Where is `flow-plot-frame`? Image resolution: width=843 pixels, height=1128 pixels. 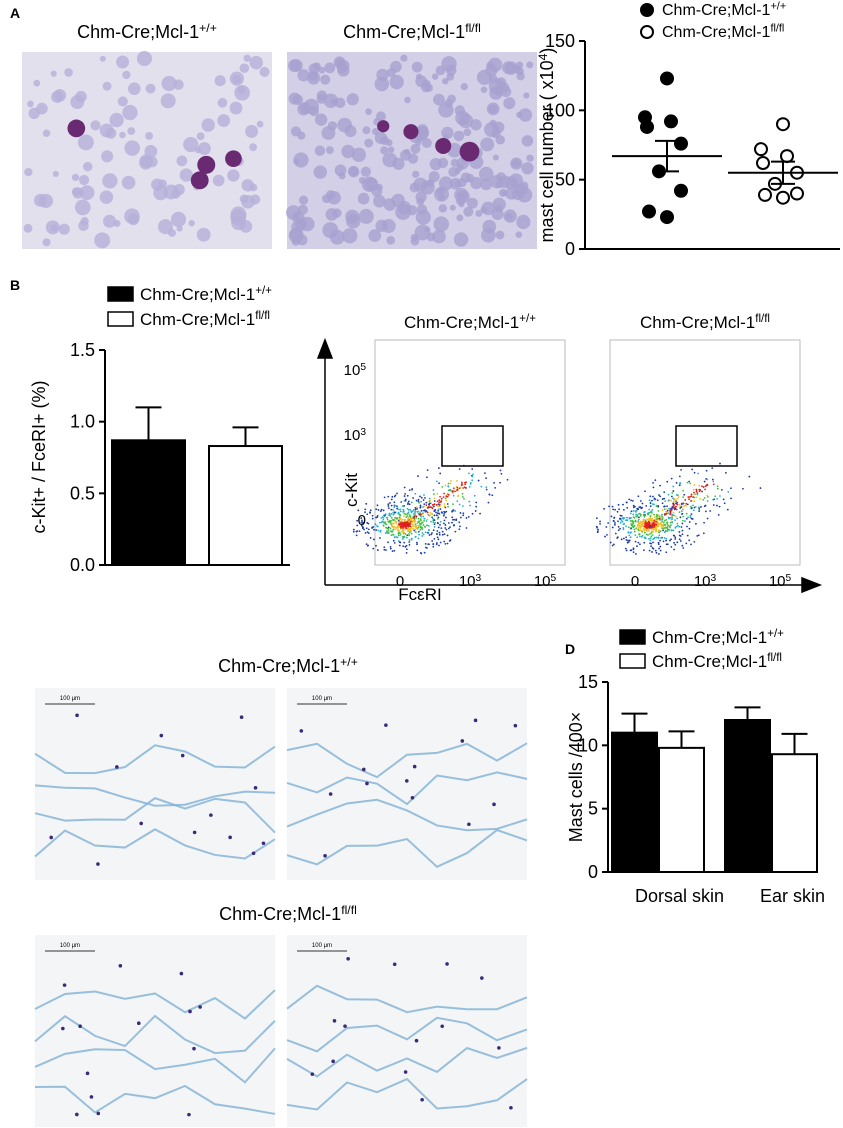
flow-plot-frame is located at coordinates (470, 452).